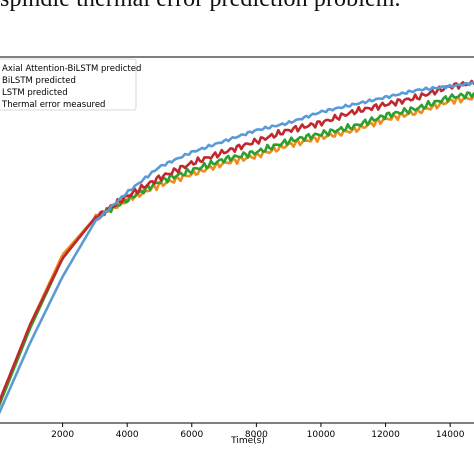  I want to click on x-tick-label: 8000, so click(256, 435).